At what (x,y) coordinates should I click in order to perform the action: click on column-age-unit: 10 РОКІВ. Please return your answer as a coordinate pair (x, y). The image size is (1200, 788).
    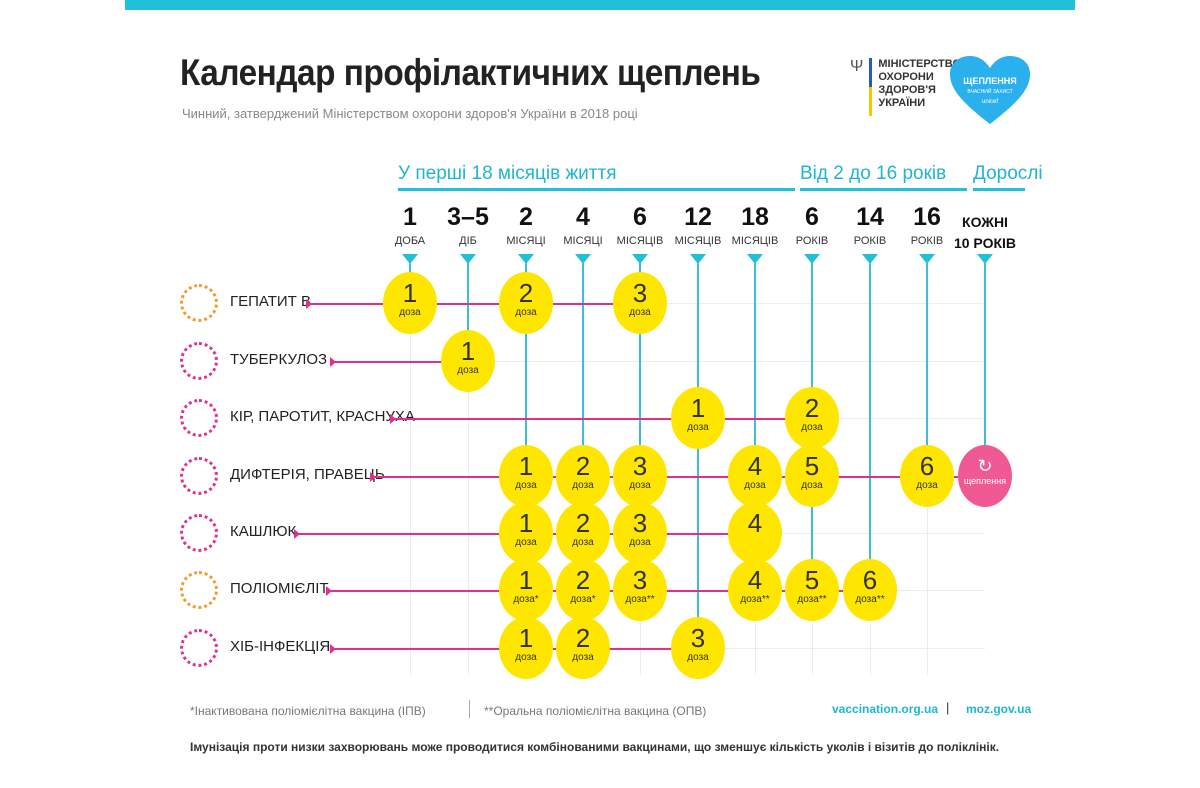
    Looking at the image, I should click on (985, 243).